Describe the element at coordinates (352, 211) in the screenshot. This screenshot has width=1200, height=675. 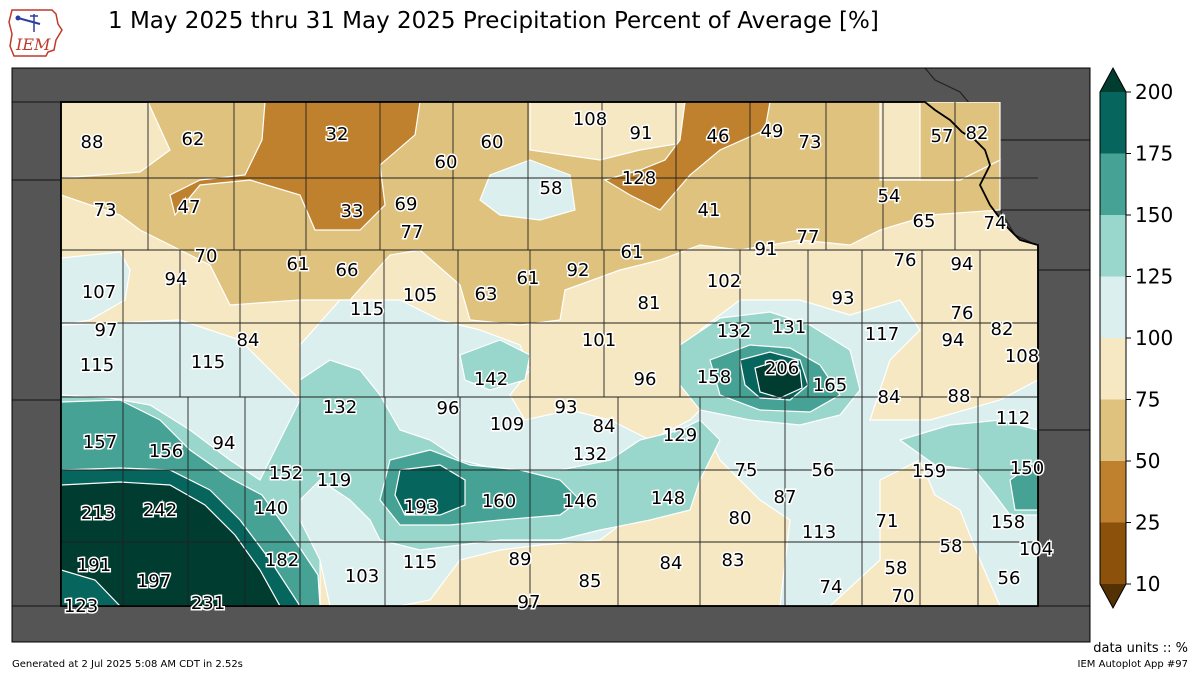
I see `value-label: 33` at that location.